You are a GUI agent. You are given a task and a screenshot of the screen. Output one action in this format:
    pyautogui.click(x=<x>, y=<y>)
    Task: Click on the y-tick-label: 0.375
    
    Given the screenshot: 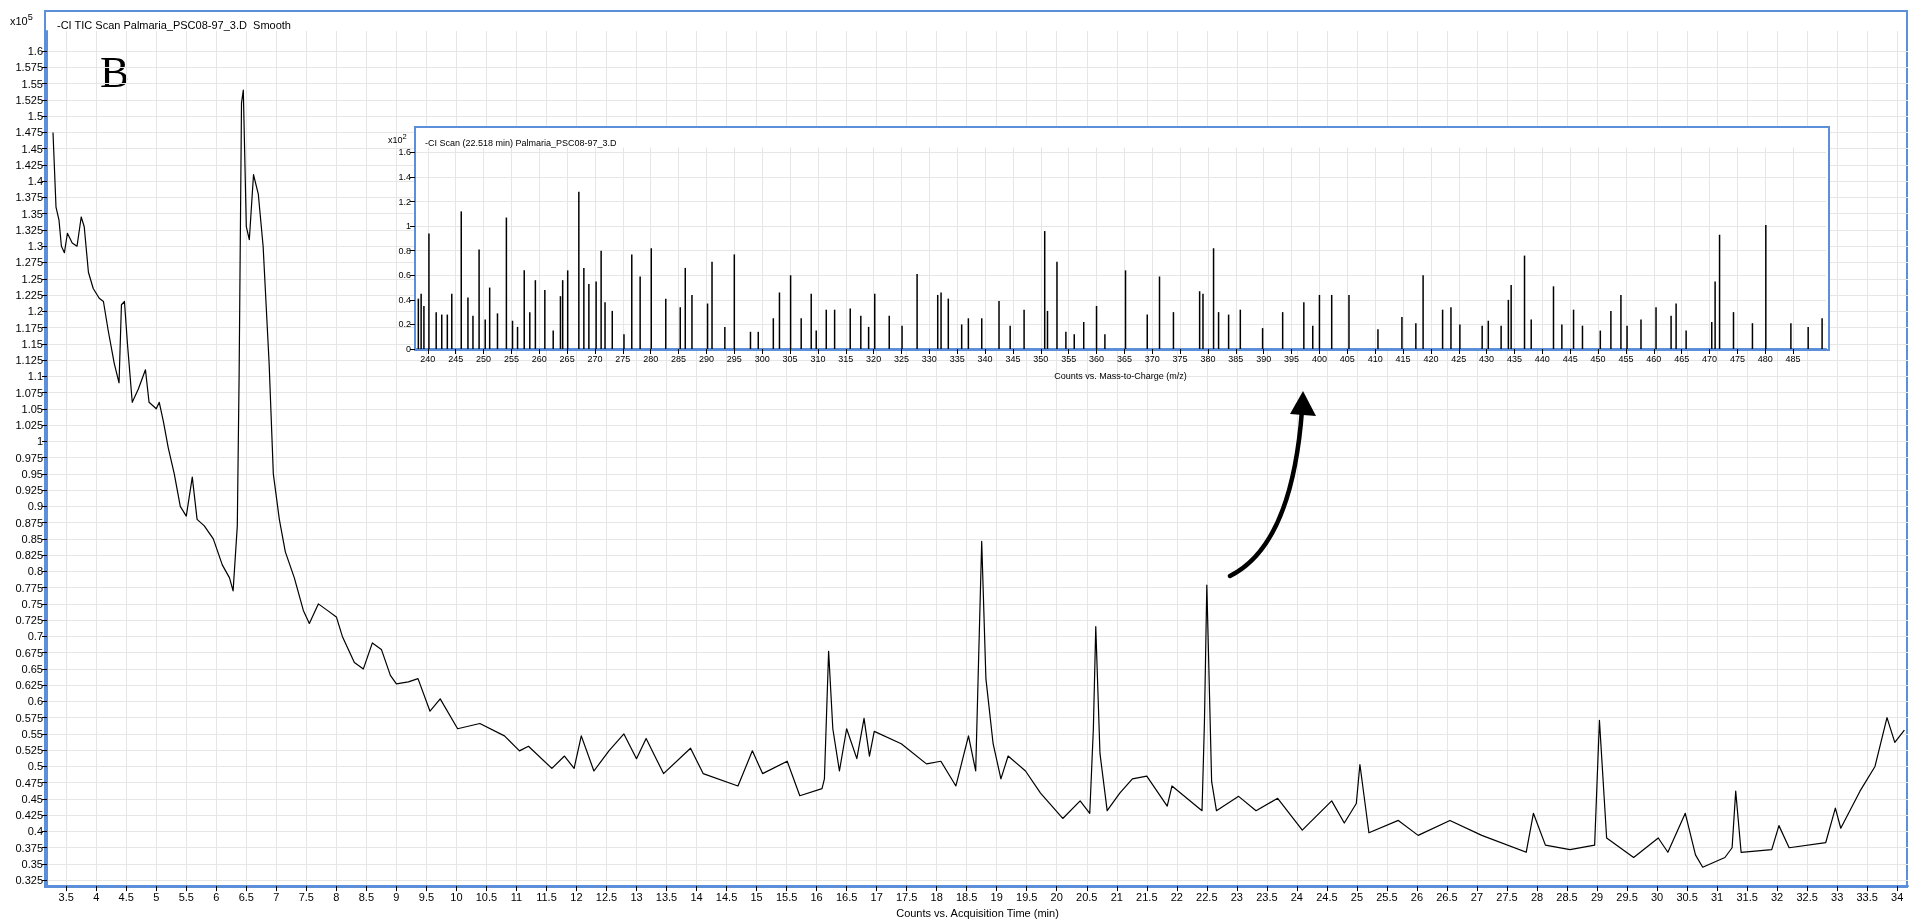 What is the action you would take?
    pyautogui.click(x=29, y=847)
    